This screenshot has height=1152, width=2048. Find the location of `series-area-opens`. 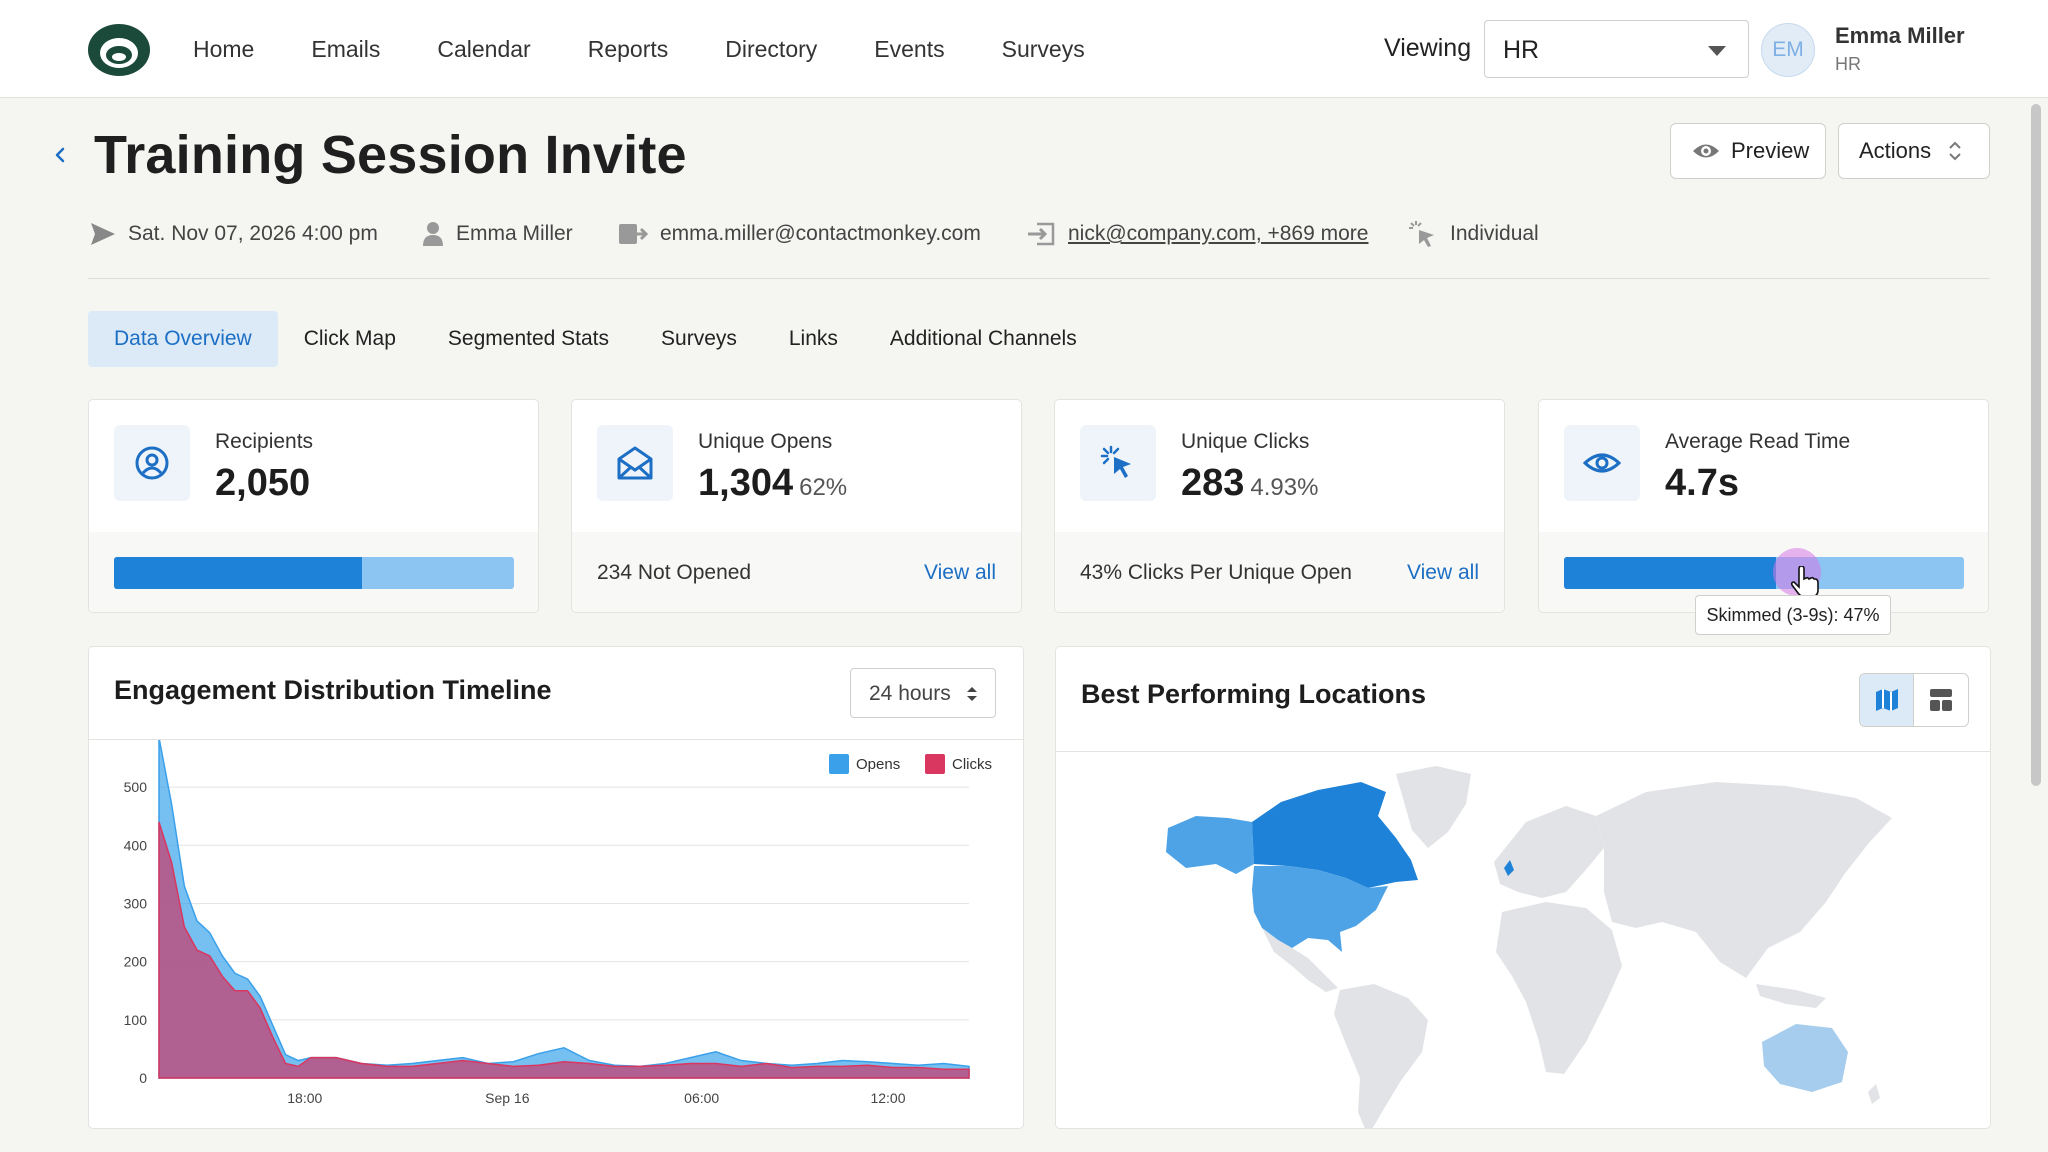

series-area-opens is located at coordinates (564, 909).